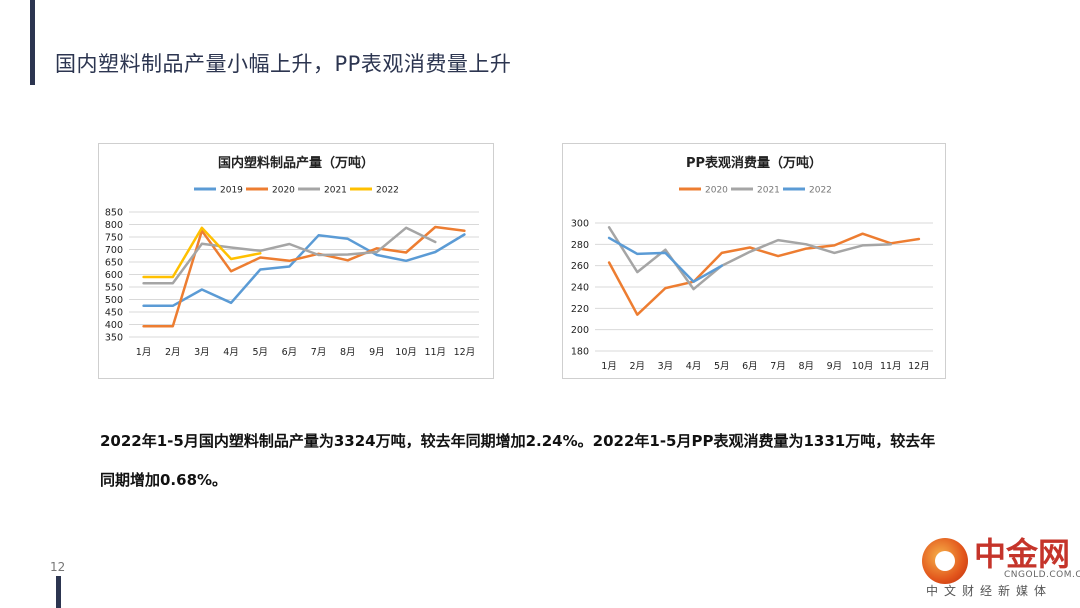  What do you see at coordinates (164, 480) in the screenshot?
I see `summary-text-line-2: 同期增加0.68%。` at bounding box center [164, 480].